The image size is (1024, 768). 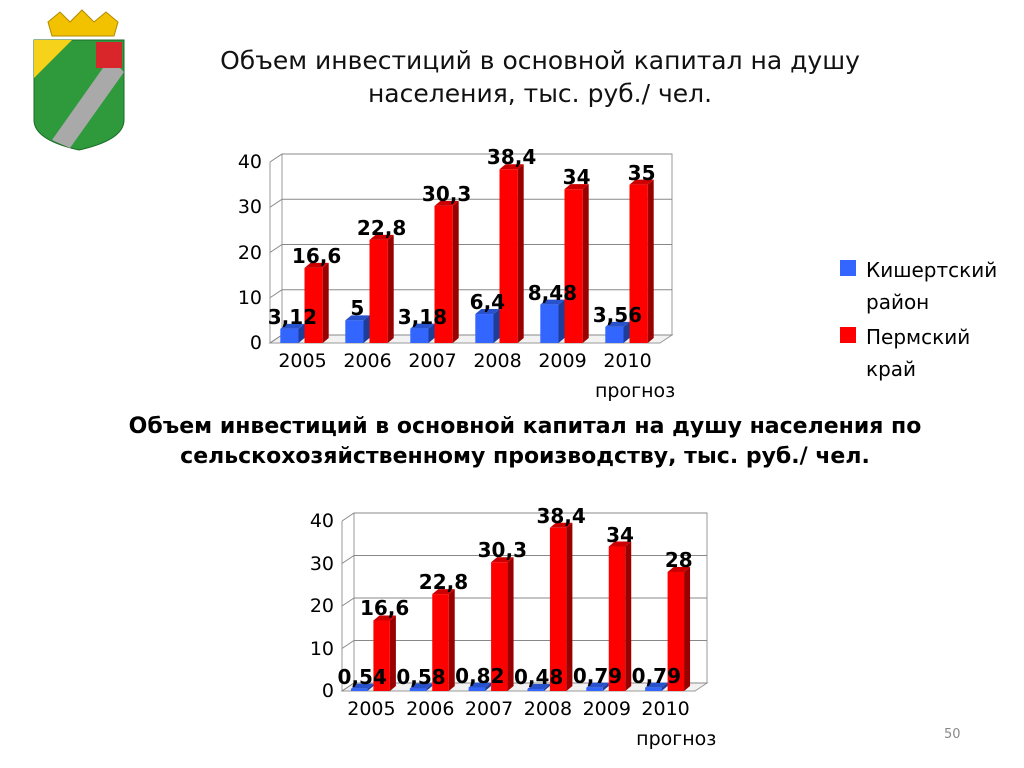 What do you see at coordinates (552, 292) in the screenshot?
I see `data-label: 8,48` at bounding box center [552, 292].